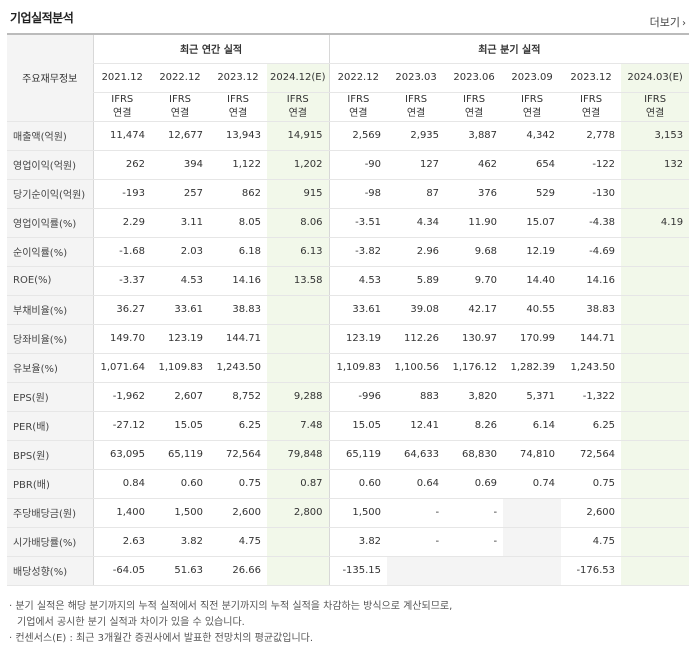 The height and width of the screenshot is (648, 694). Describe the element at coordinates (474, 252) in the screenshot. I see `table-cell: 9.68` at that location.